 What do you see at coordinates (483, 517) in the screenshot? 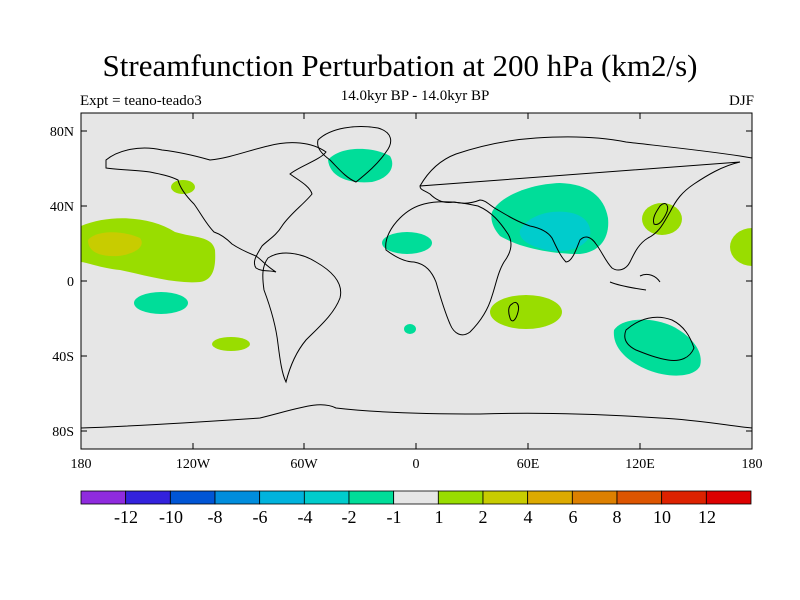
I see `colorbar-label: 2` at bounding box center [483, 517].